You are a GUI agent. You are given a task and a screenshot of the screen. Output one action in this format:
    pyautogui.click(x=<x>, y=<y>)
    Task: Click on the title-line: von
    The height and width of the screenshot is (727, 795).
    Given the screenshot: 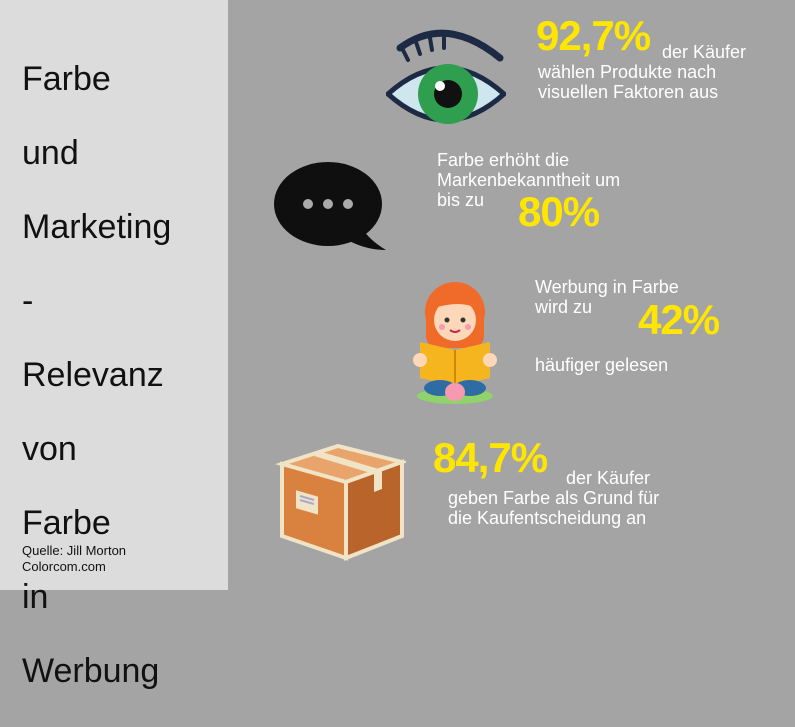 What is the action you would take?
    pyautogui.click(x=49, y=449)
    